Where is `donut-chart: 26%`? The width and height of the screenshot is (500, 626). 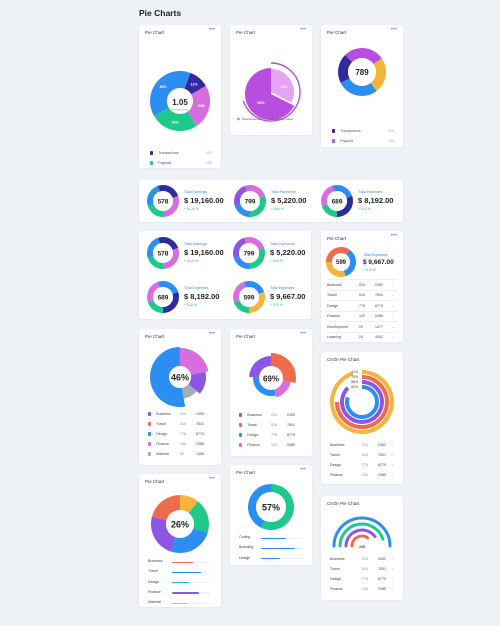 donut-chart: 26% is located at coordinates (180, 524).